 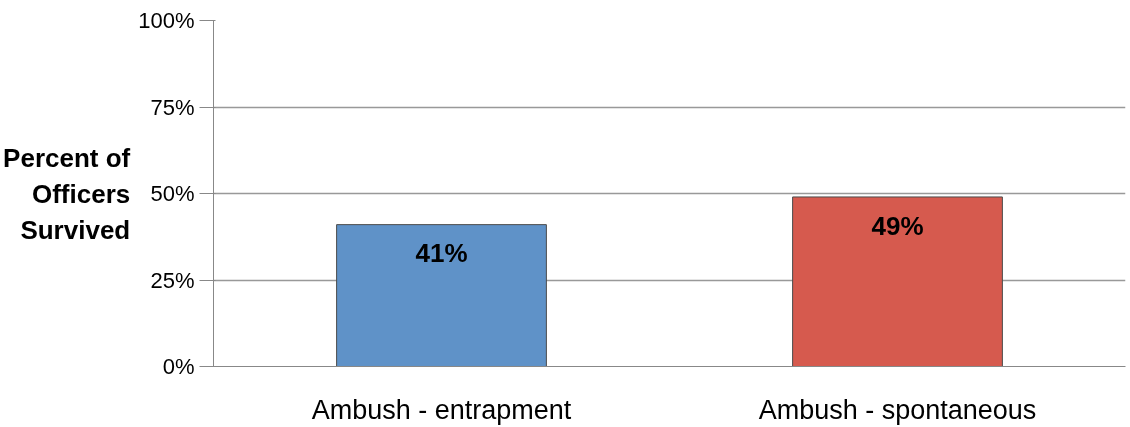 What do you see at coordinates (166, 20) in the screenshot?
I see `y-tick-label: 100%` at bounding box center [166, 20].